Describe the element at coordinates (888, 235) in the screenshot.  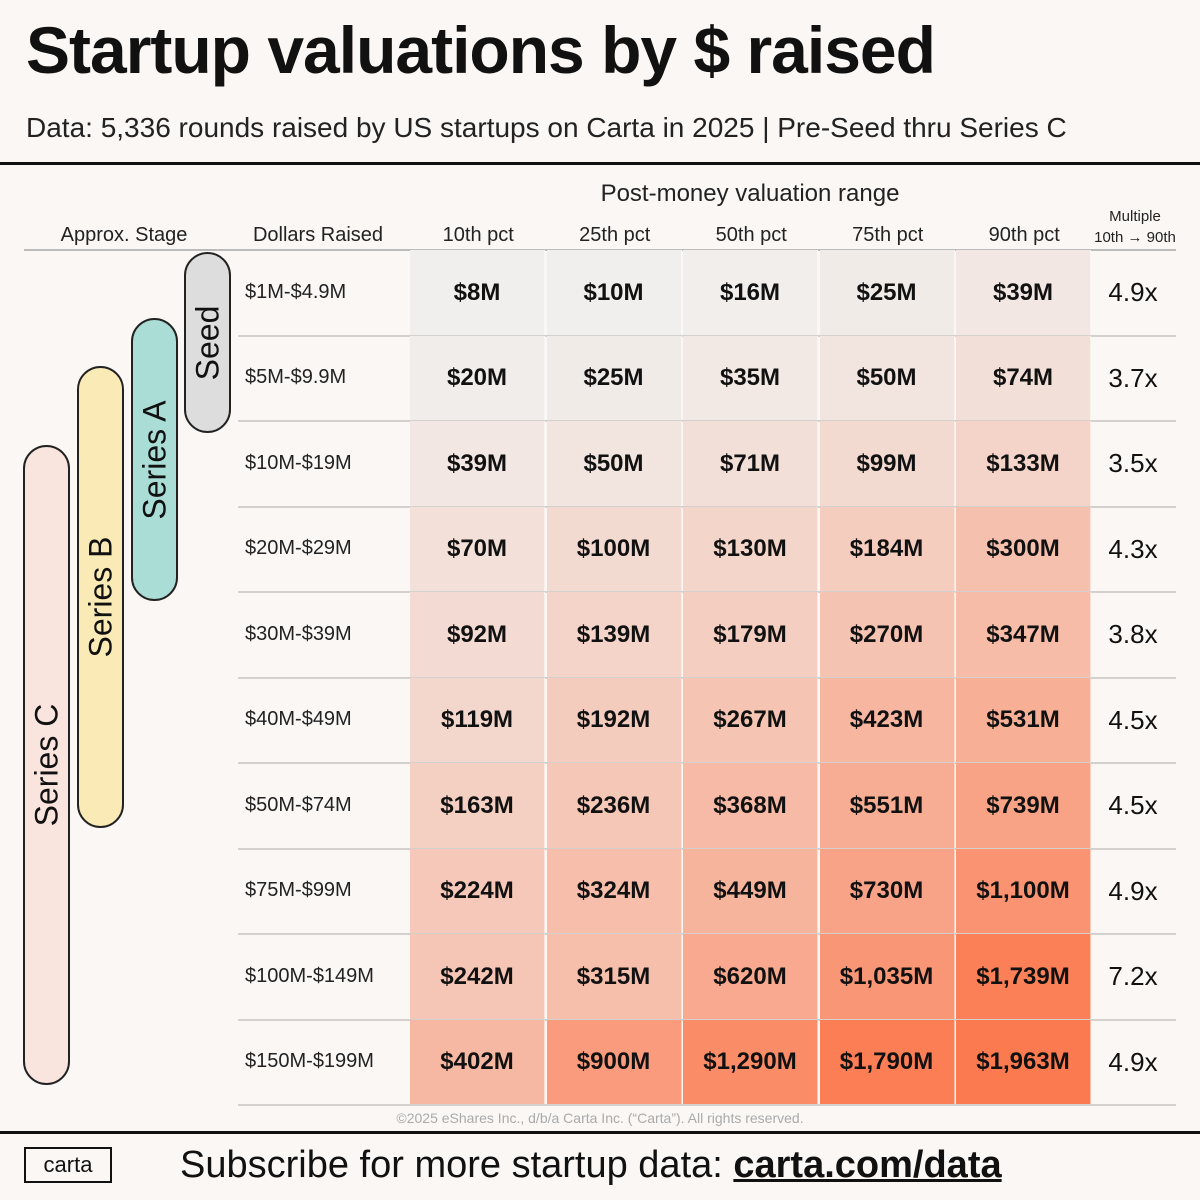
I see `column-header: 75th pct` at that location.